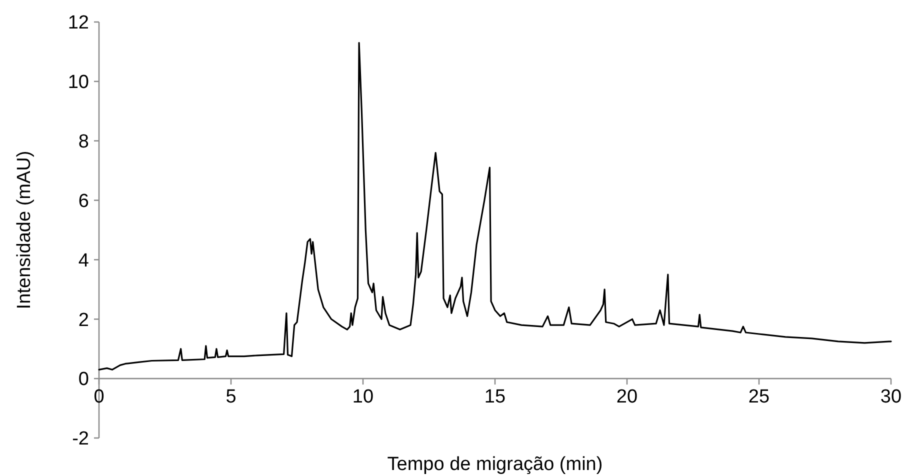 Image resolution: width=911 pixels, height=476 pixels. I want to click on x-tick-label: 30, so click(891, 397).